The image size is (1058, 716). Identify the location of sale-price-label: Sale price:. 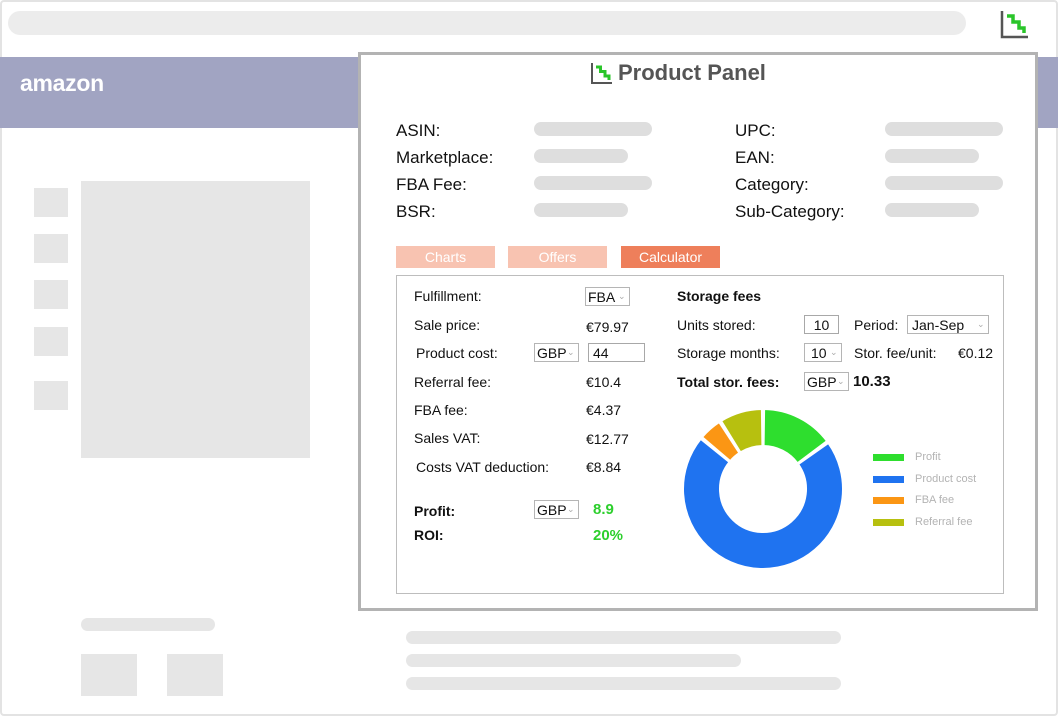
(447, 325).